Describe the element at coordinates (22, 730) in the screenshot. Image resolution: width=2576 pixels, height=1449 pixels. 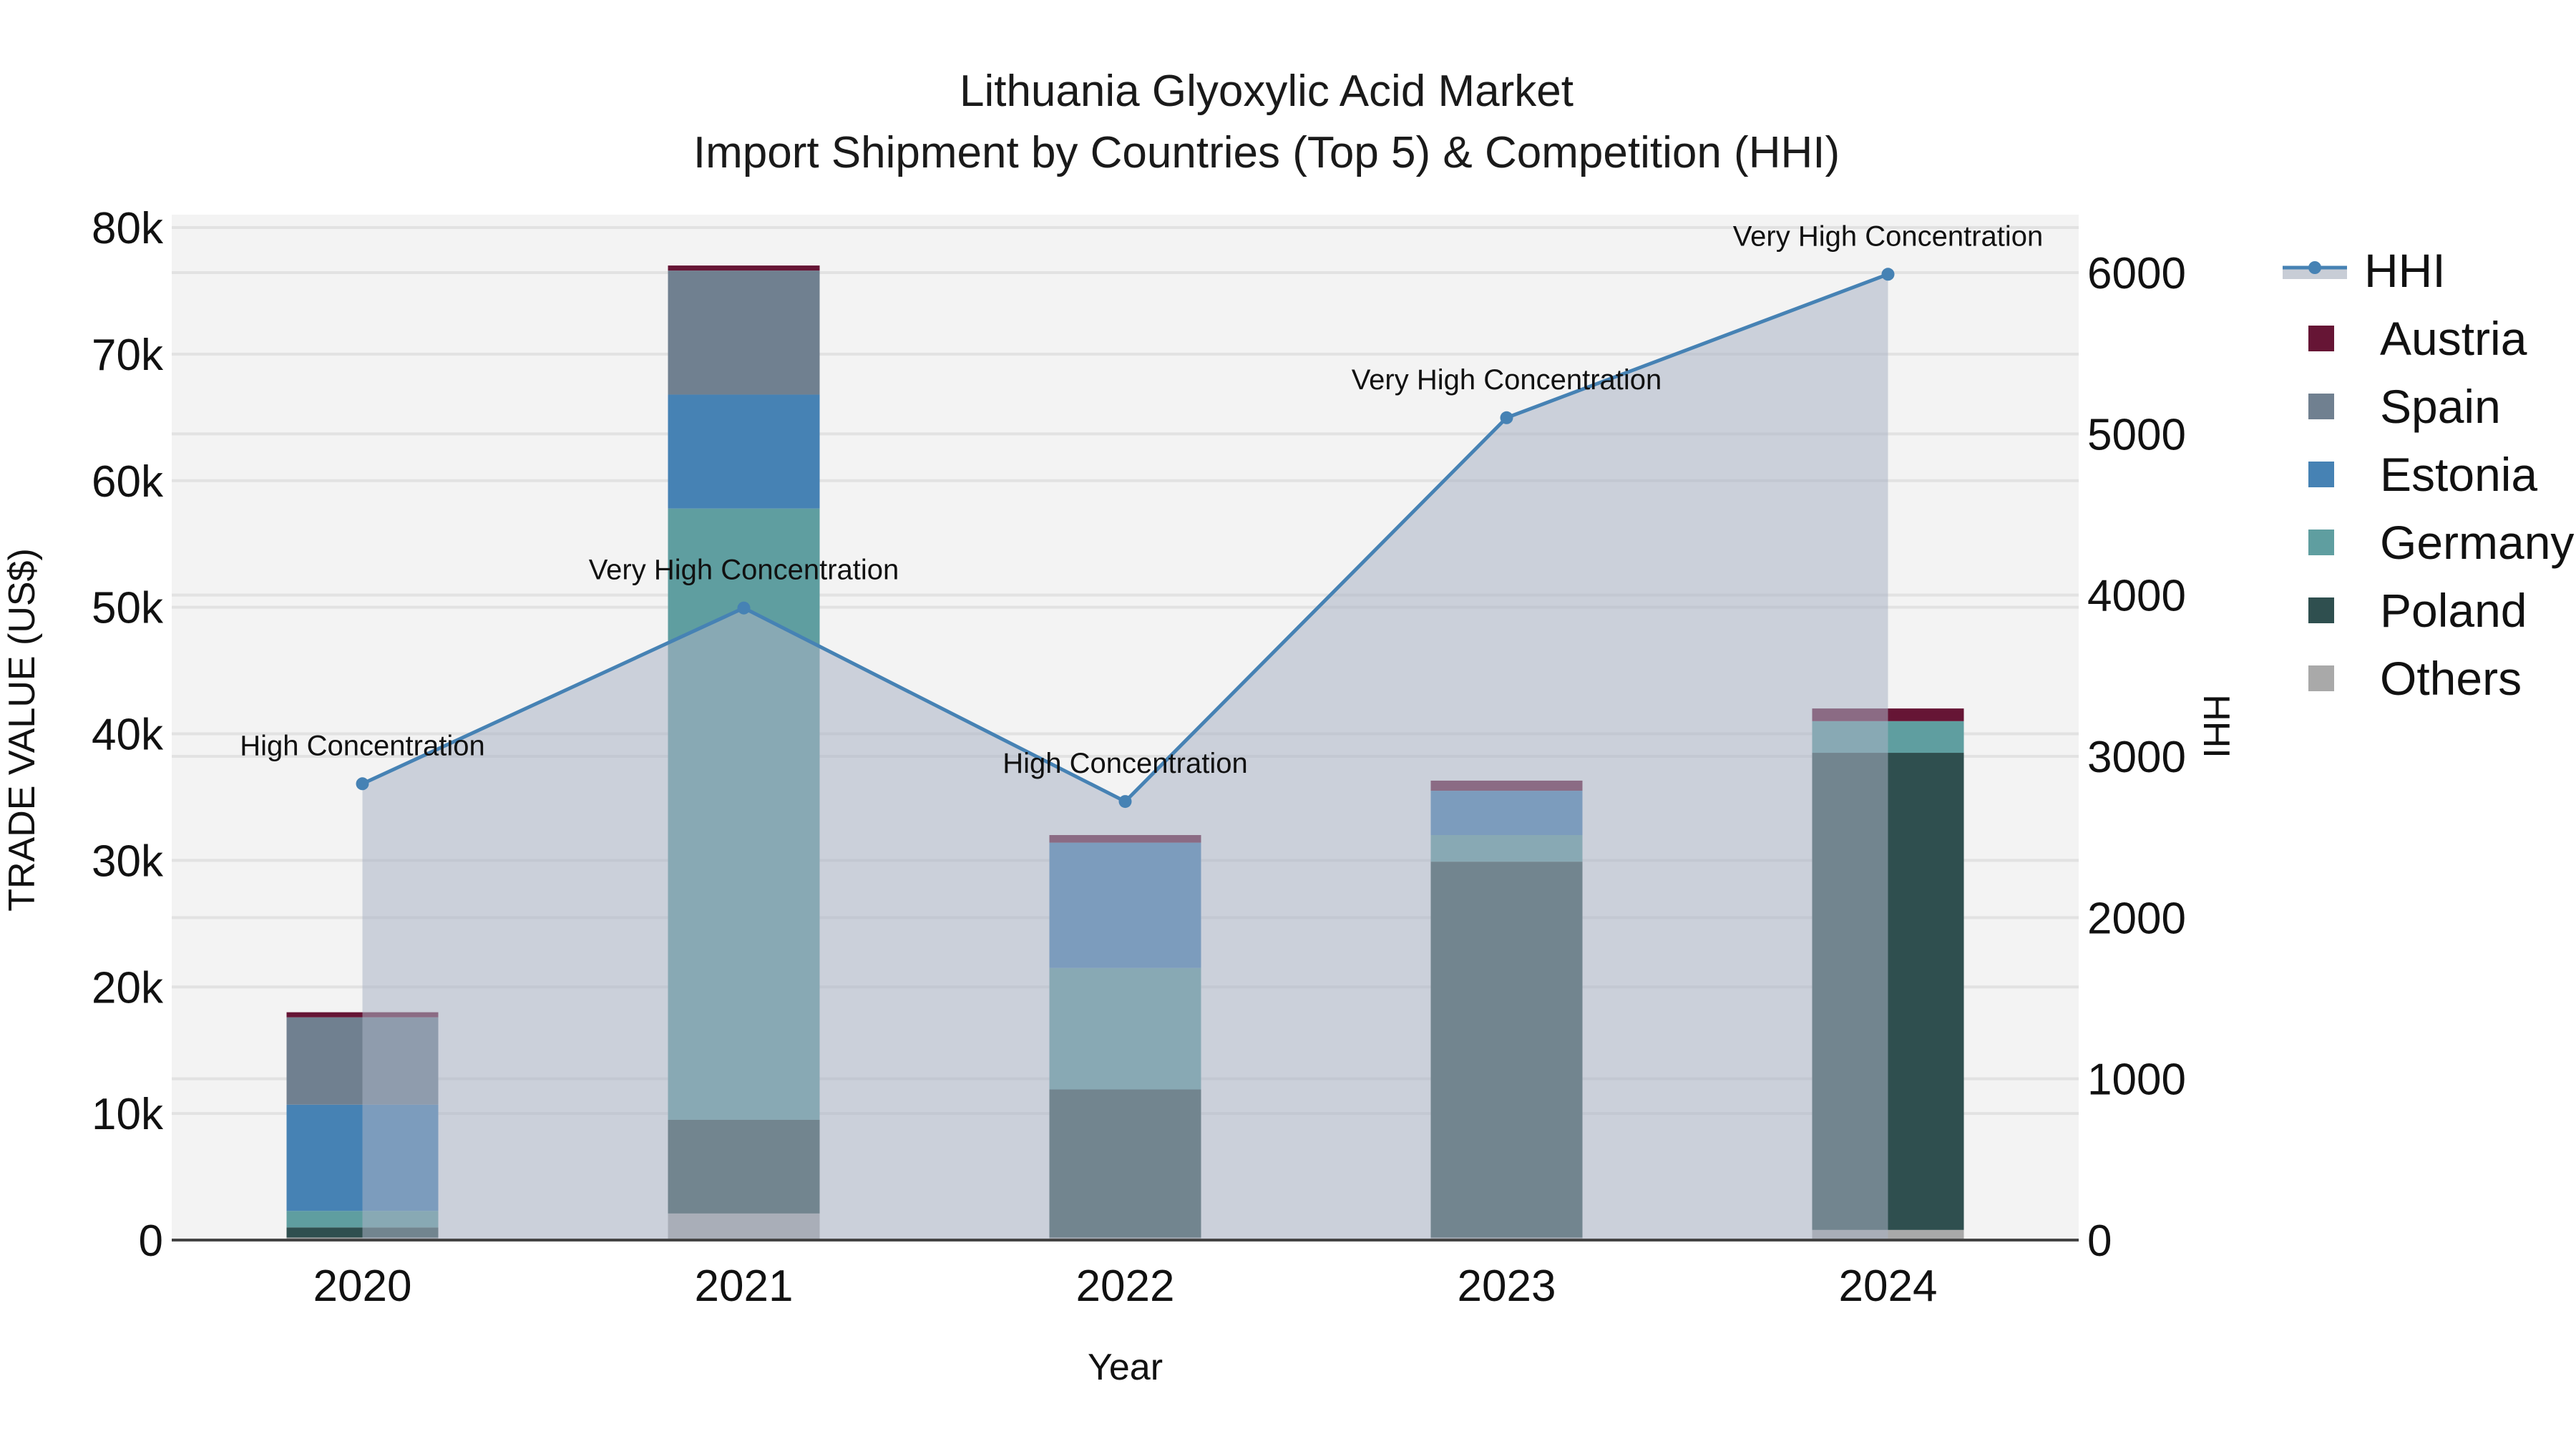
I see `y-left-axis-label: TRADE VALUE (US$)` at that location.